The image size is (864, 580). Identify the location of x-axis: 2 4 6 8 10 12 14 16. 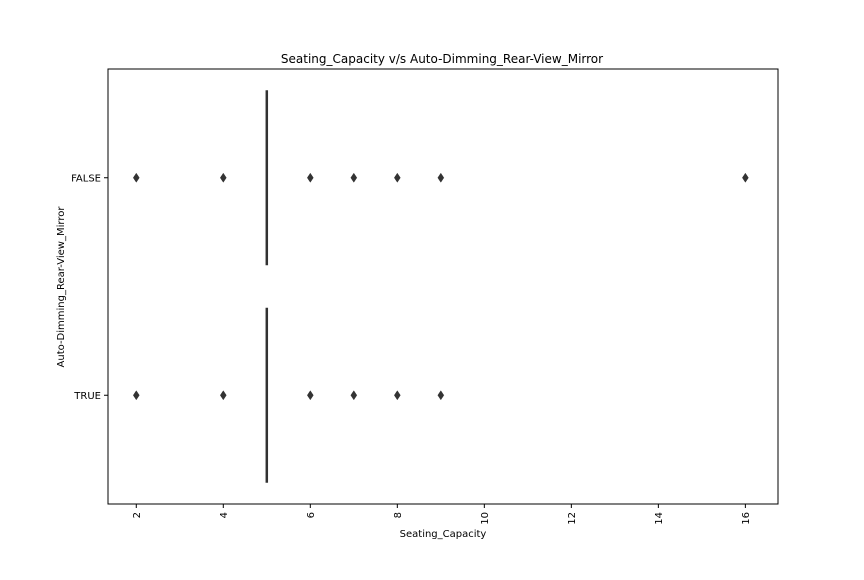
(442, 514).